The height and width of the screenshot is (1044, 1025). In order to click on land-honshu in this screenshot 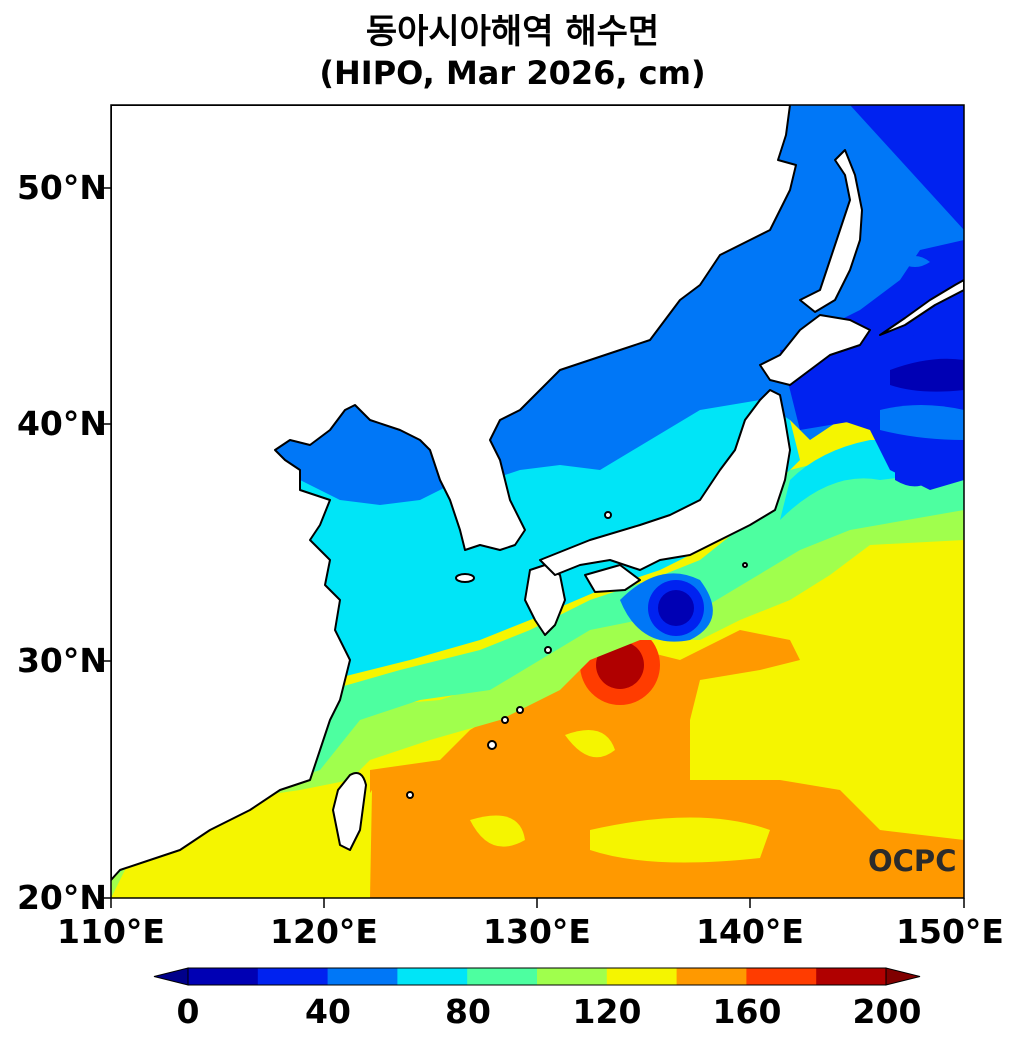, I will do `click(665, 482)`.